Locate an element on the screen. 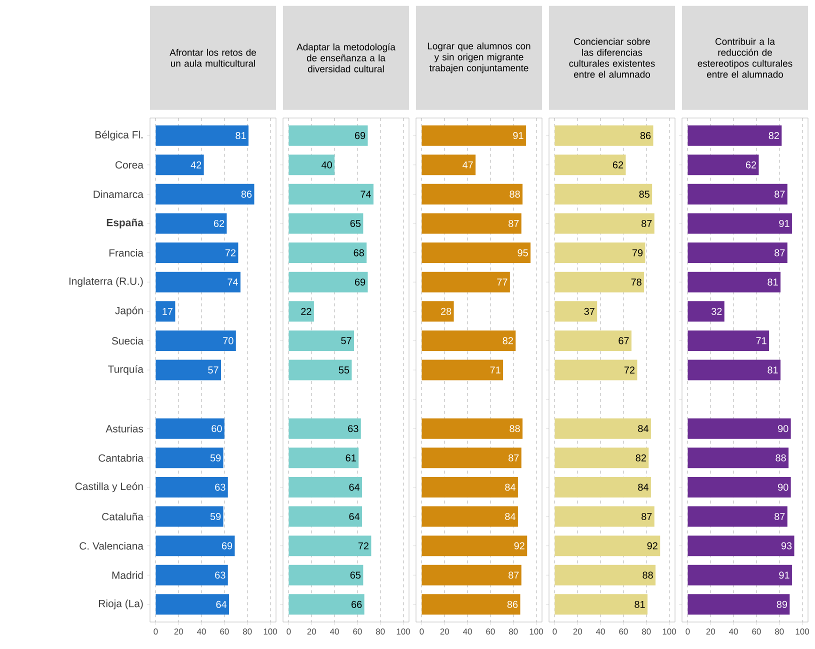 The width and height of the screenshot is (815, 649). y-tick-label: Castilla y León is located at coordinates (109, 487).